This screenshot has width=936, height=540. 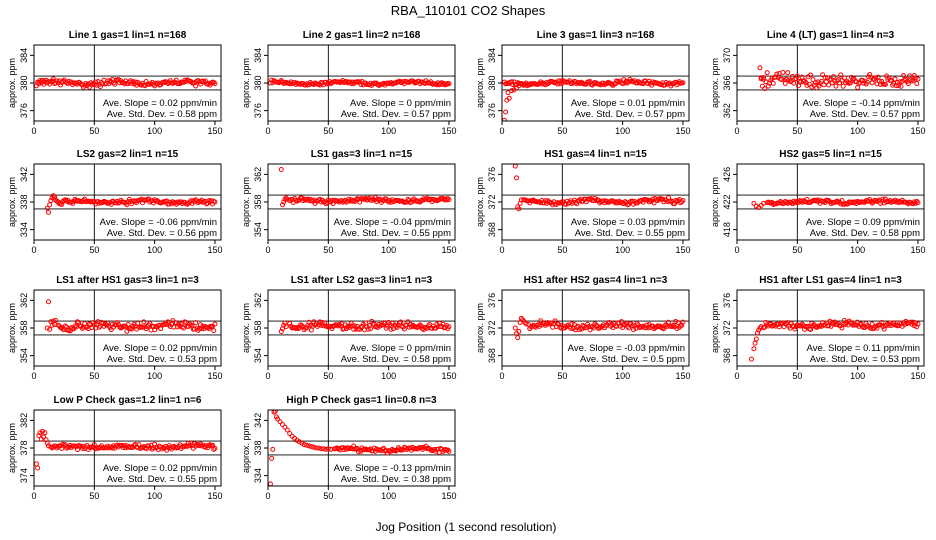 I want to click on y-tick-label: 380, so click(x=24, y=82).